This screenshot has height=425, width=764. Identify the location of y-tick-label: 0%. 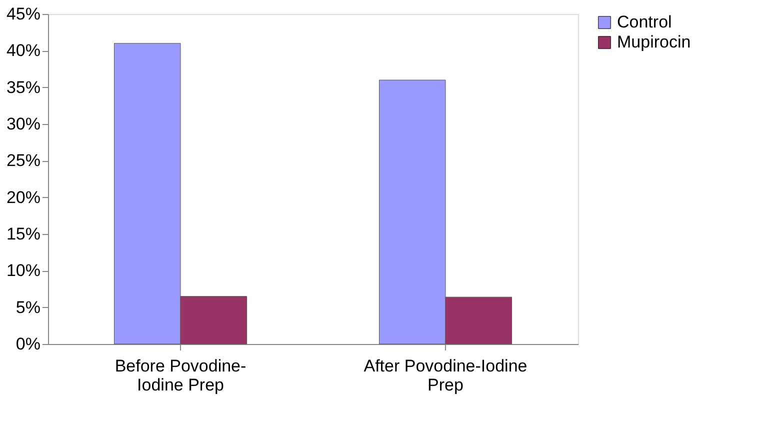
(28, 344).